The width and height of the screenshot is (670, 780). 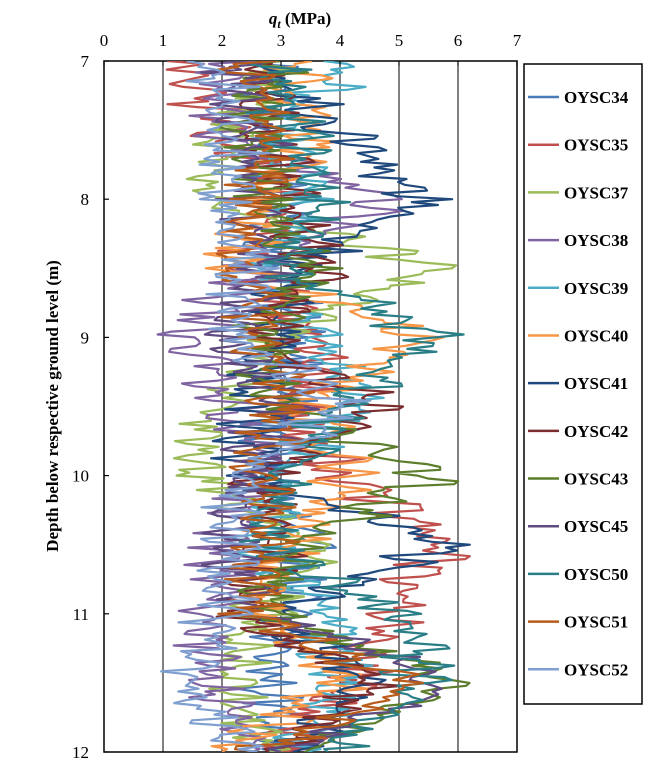 What do you see at coordinates (340, 40) in the screenshot?
I see `x-tick-label: 4` at bounding box center [340, 40].